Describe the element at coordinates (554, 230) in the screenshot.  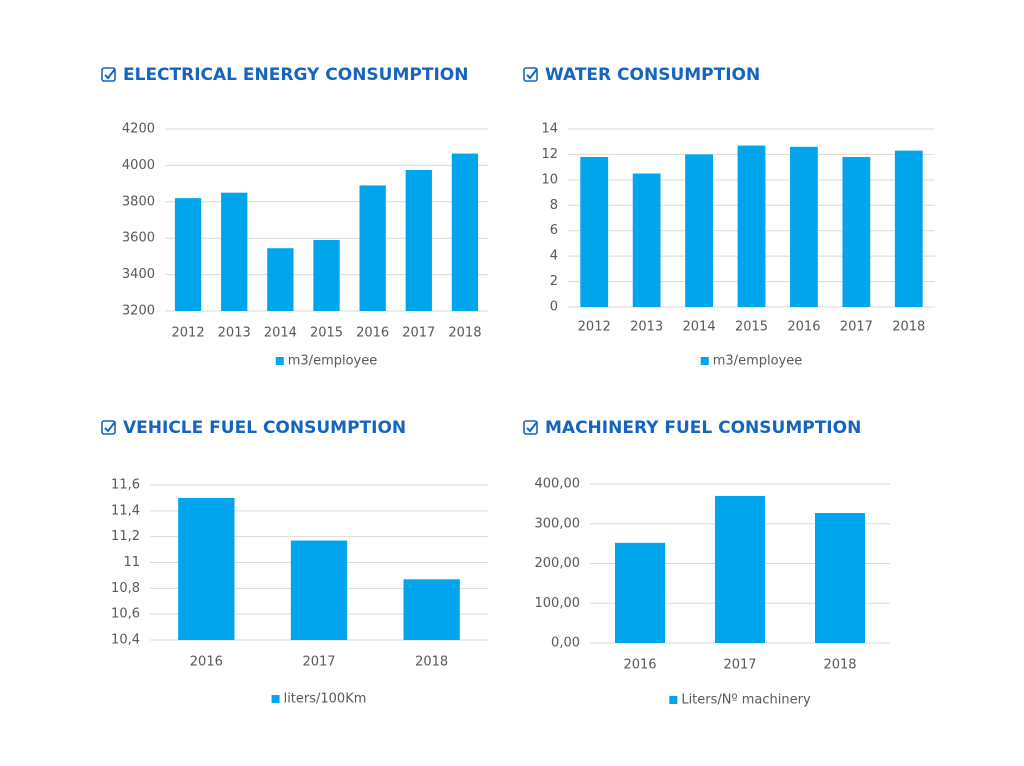
I see `y-tick-label: 6` at that location.